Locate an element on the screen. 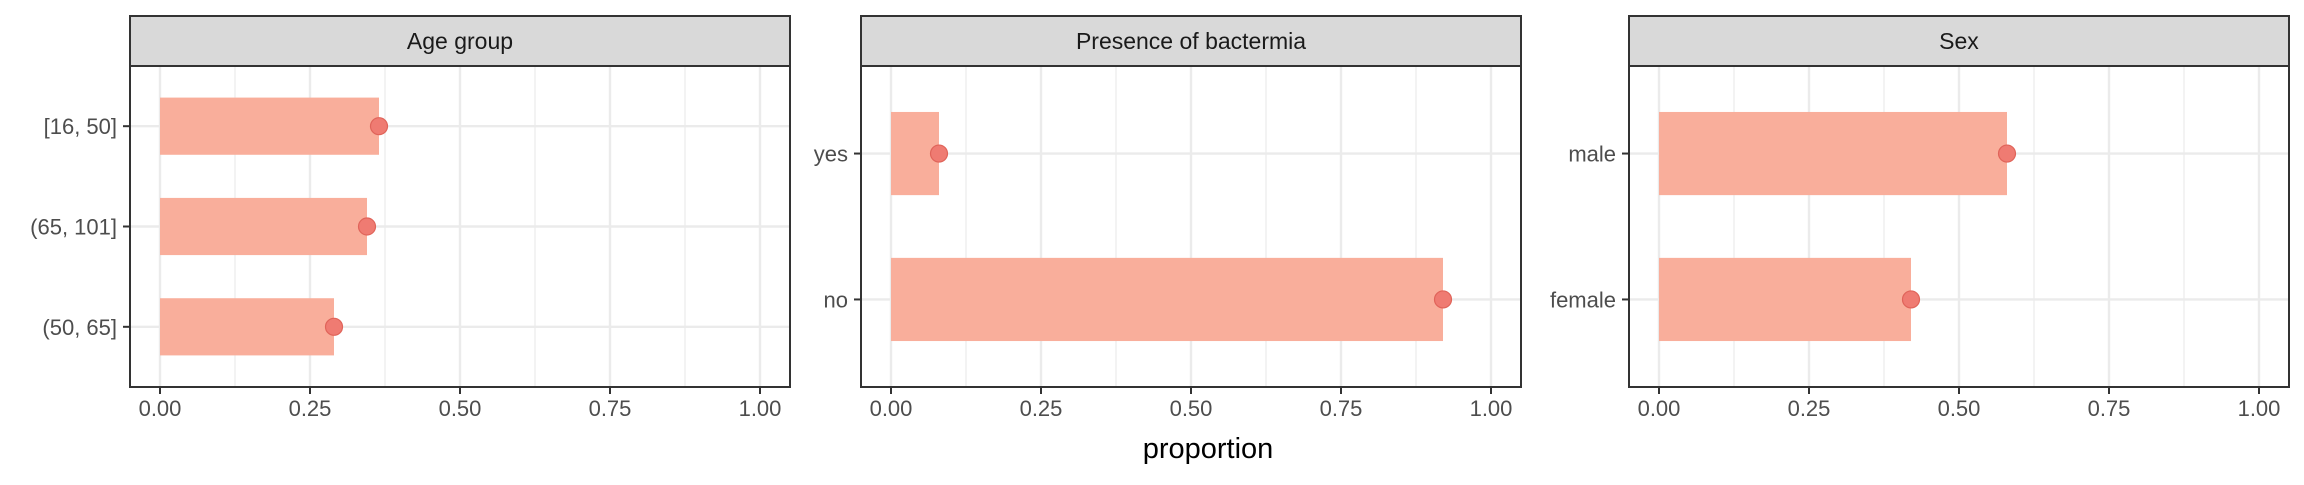 Image resolution: width=2304 pixels, height=485 pixels. y-tick-label: (50, 65] is located at coordinates (79, 327).